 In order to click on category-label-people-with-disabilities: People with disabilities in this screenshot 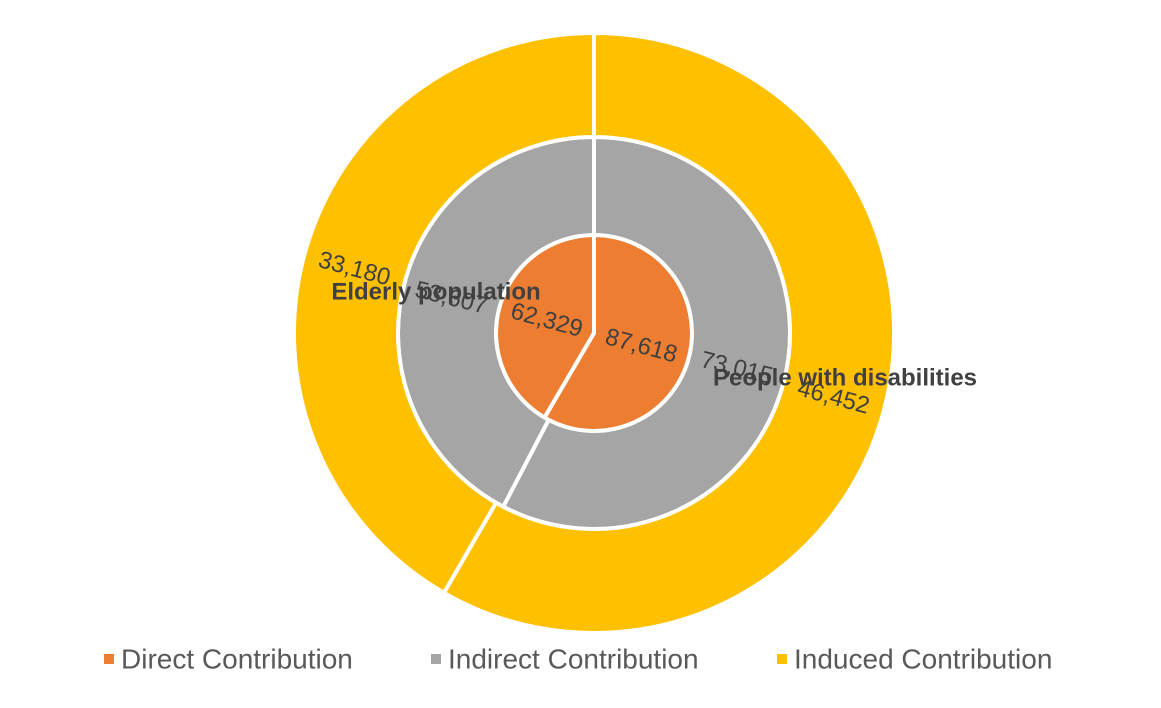, I will do `click(845, 378)`.